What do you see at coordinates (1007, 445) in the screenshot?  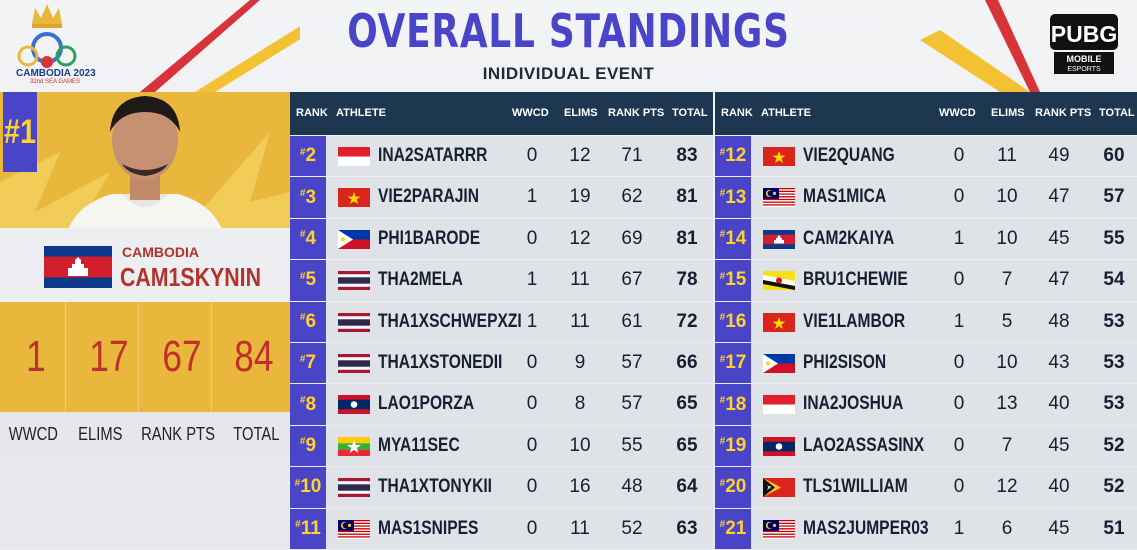 I see `elims-value: 7` at bounding box center [1007, 445].